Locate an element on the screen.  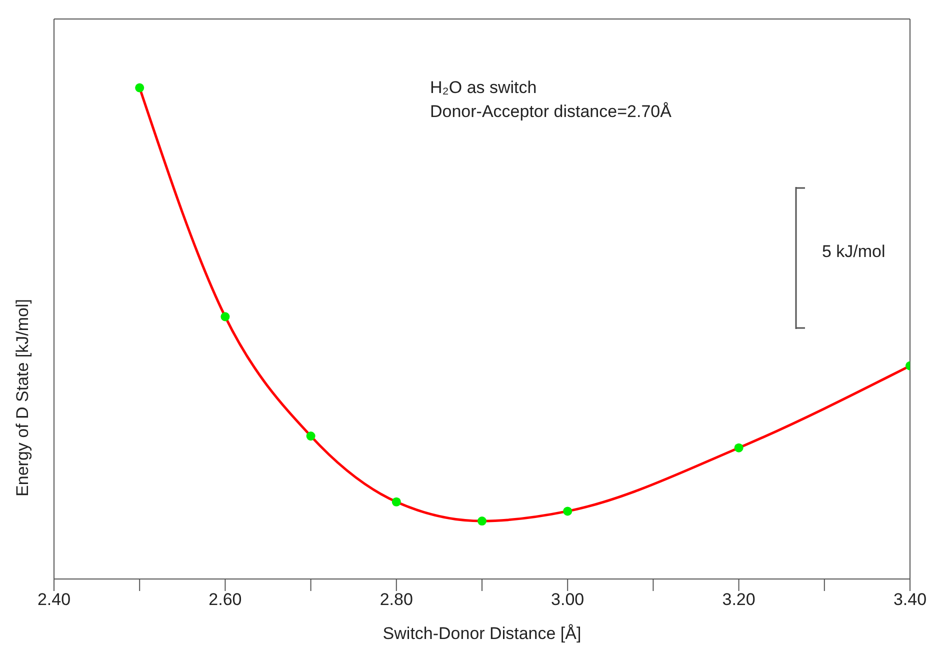
y-axis-title: Energy of D State [kJ/mol] is located at coordinates (22, 397).